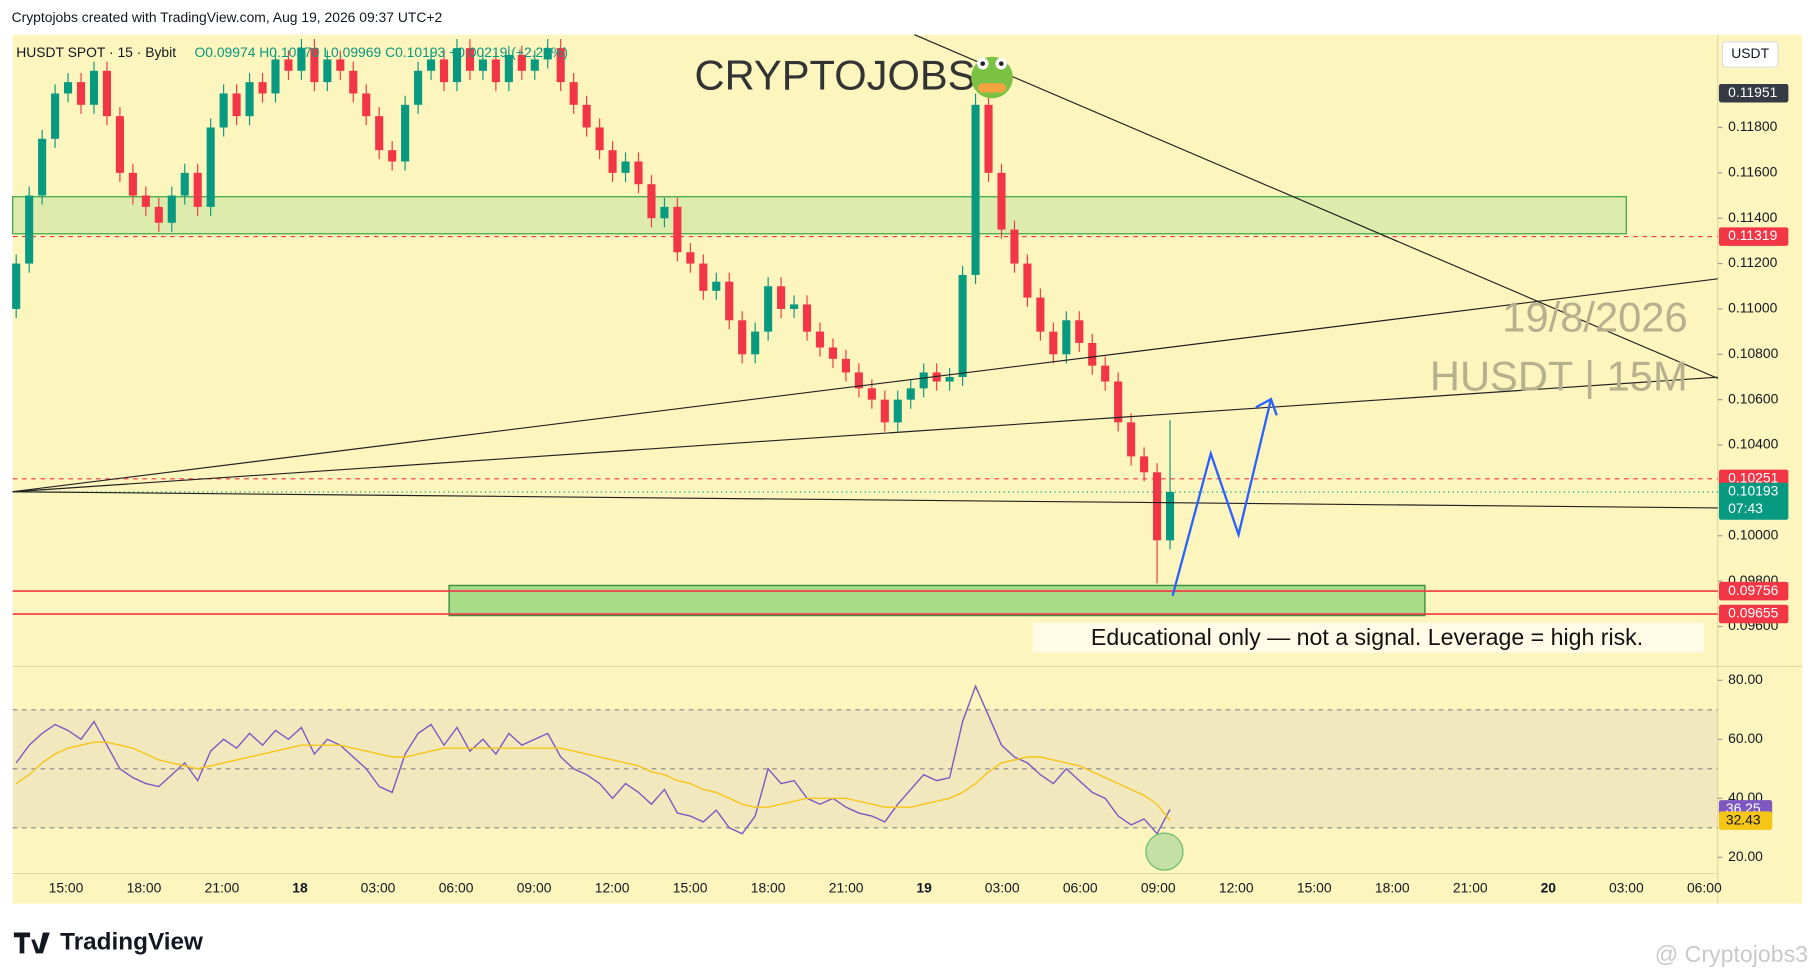  I want to click on support-zone, so click(937, 600).